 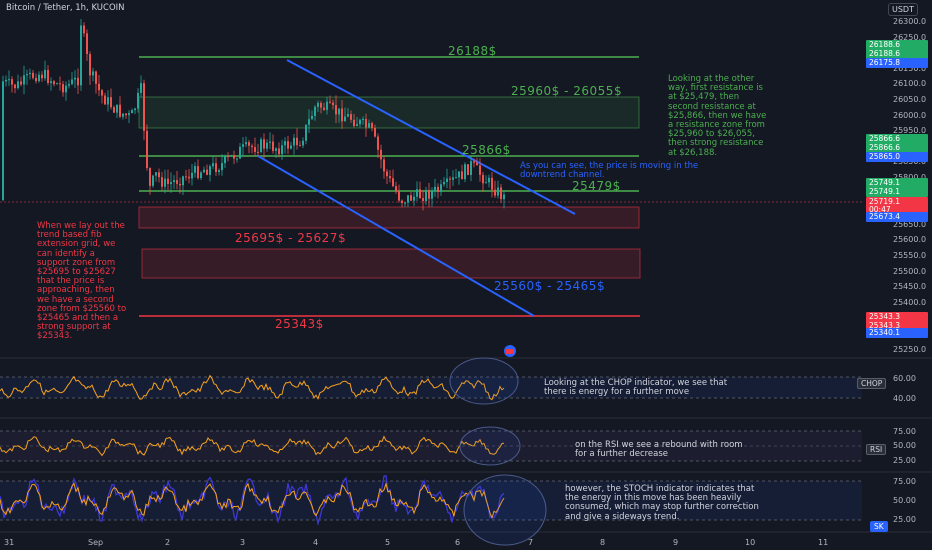 What do you see at coordinates (904, 398) in the screenshot?
I see `chop-tick: 40.00` at bounding box center [904, 398].